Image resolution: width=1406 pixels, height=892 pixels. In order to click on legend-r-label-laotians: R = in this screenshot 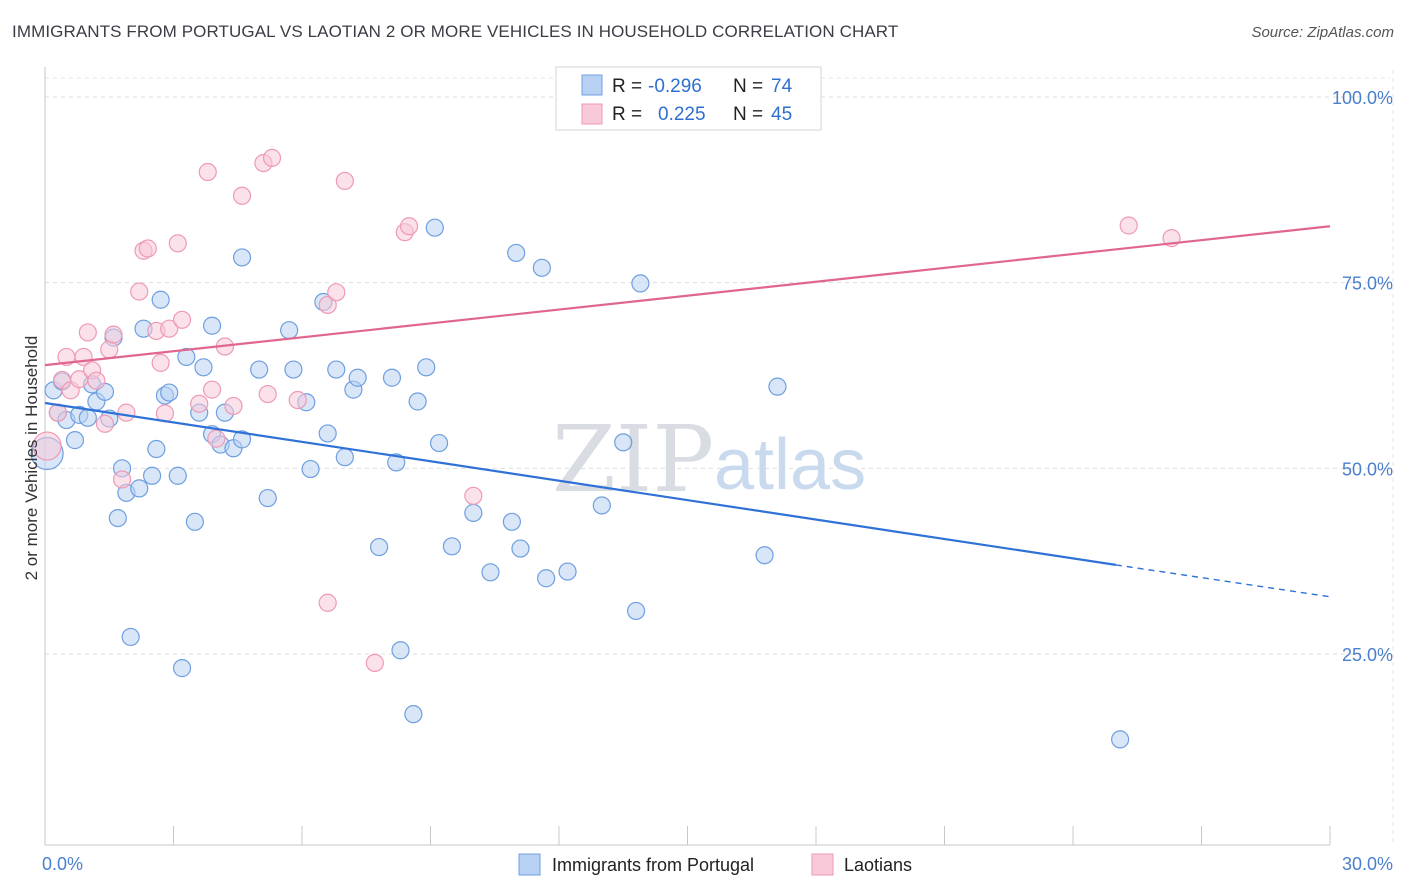, I will do `click(627, 114)`.